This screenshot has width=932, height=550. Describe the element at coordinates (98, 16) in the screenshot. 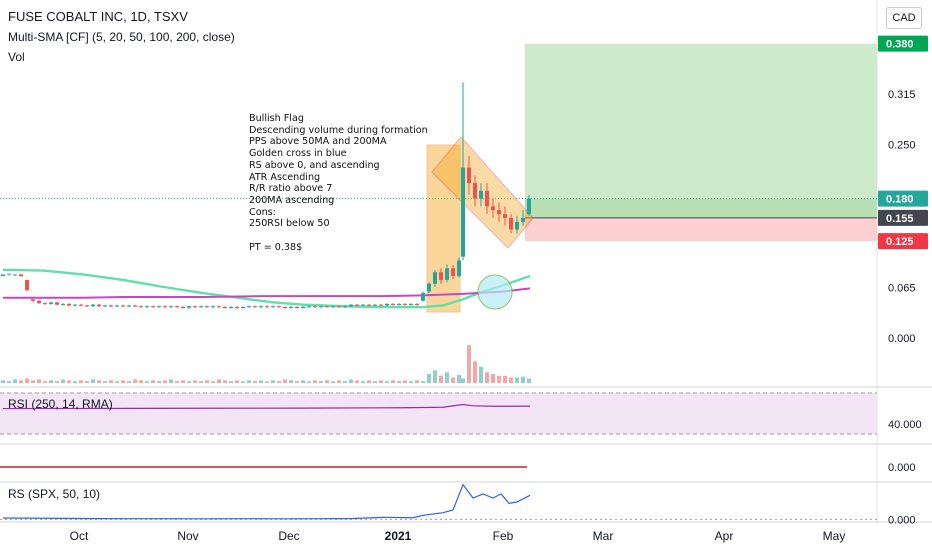

I see `symbol-title: FUSE COBALT INC, 1D, TSXV` at that location.